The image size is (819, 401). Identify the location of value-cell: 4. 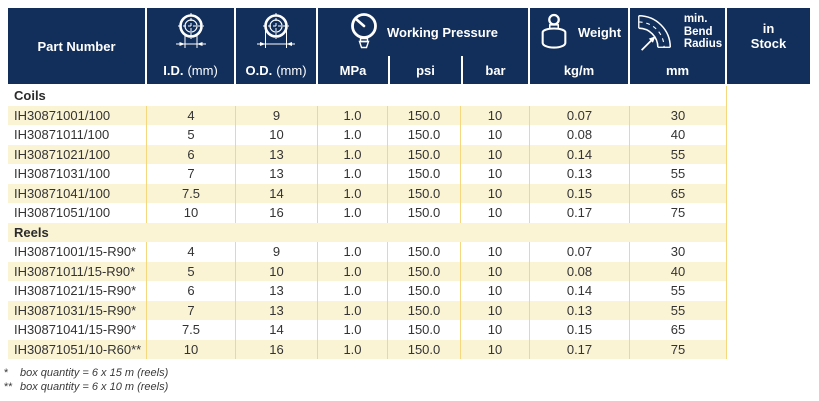
(191, 252).